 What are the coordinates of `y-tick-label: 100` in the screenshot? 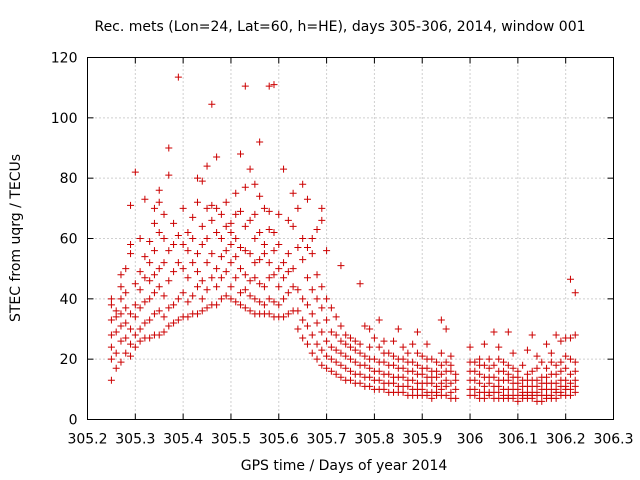 It's located at (64, 119).